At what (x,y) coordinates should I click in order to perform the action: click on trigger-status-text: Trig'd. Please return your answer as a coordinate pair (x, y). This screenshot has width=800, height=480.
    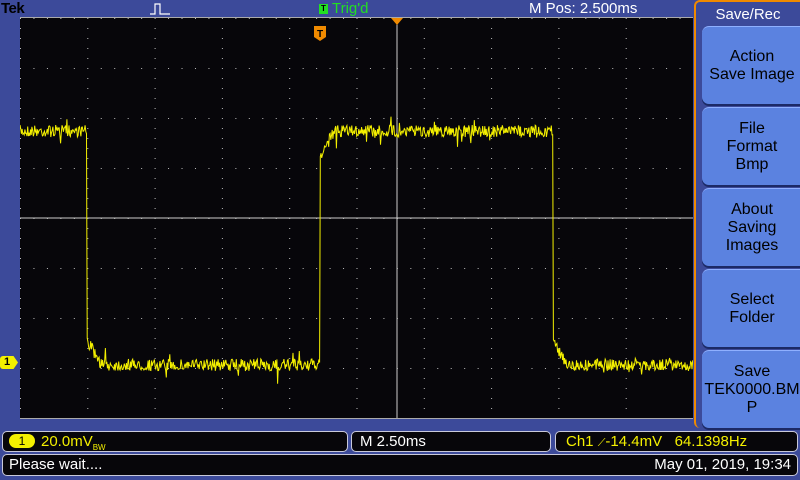
    Looking at the image, I should click on (350, 8).